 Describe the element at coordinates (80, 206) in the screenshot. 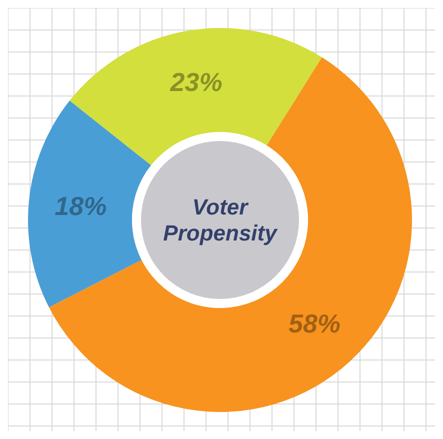

I see `data-label: 18%` at that location.